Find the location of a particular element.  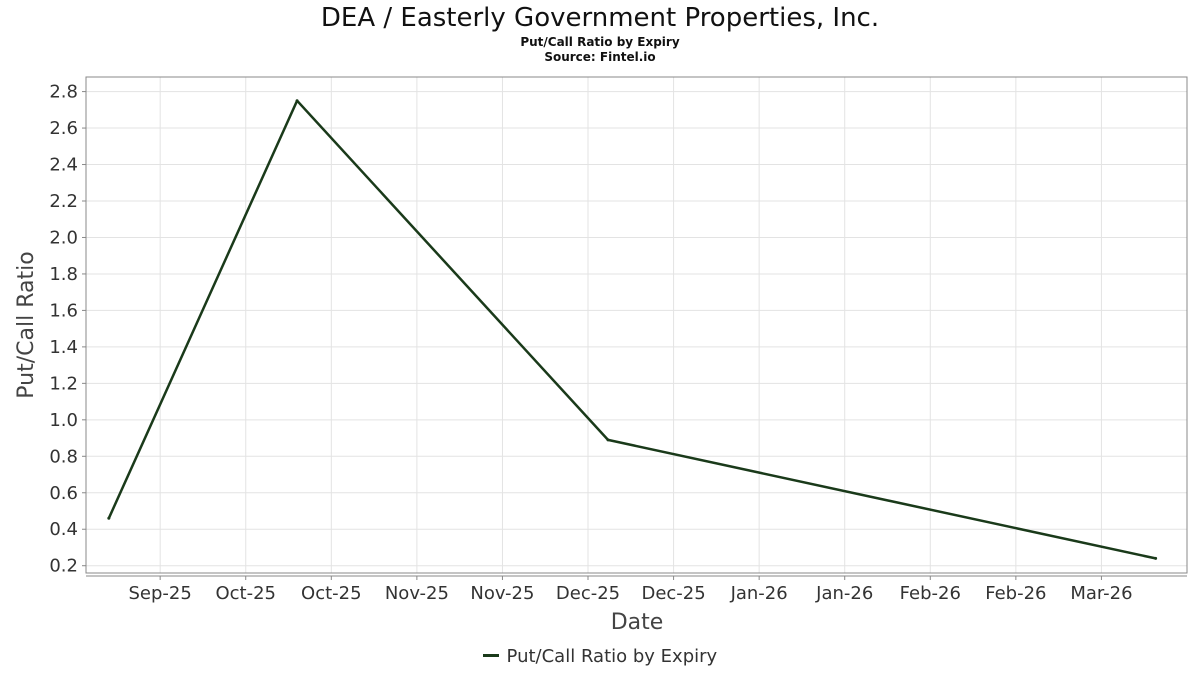

y-tick-label: 0.4 is located at coordinates (63, 529).